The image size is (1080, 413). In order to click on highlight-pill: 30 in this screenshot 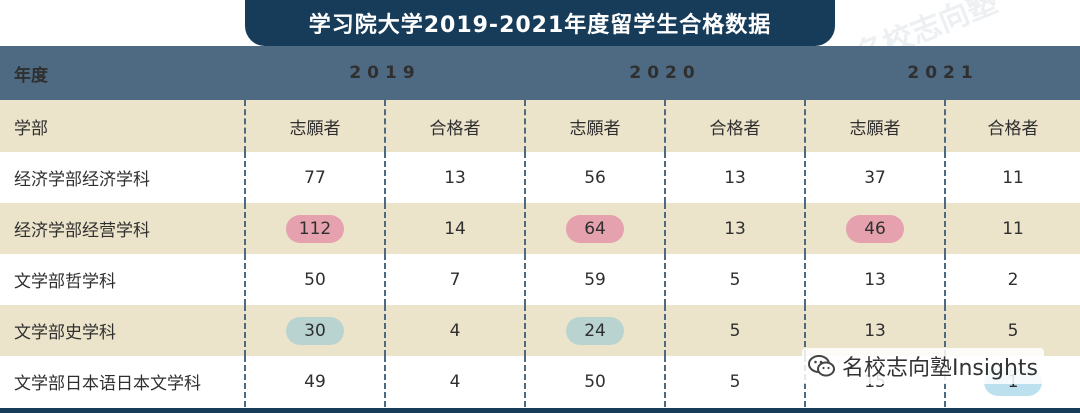, I will do `click(315, 330)`.